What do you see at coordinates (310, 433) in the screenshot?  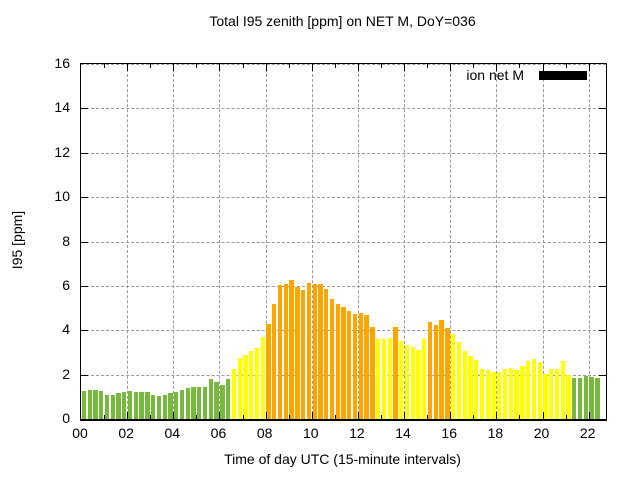 I see `x-tick-label: 10` at bounding box center [310, 433].